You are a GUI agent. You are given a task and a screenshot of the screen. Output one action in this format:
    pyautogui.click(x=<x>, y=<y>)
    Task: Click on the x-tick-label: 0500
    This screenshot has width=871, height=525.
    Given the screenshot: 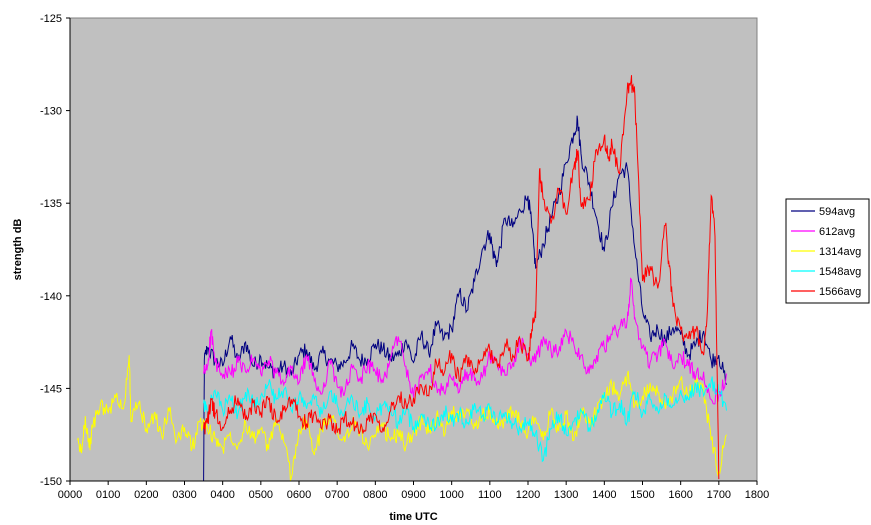 What is the action you would take?
    pyautogui.click(x=261, y=495)
    